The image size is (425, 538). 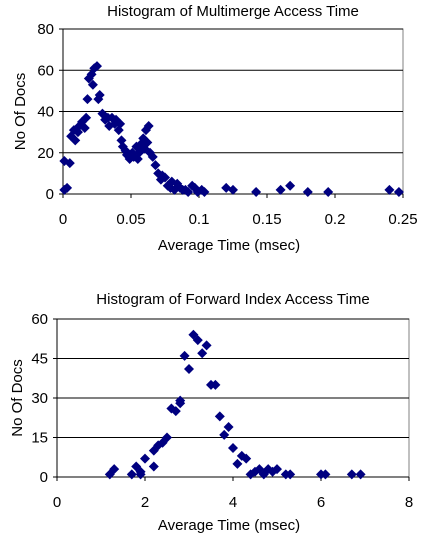 What do you see at coordinates (130, 219) in the screenshot?
I see `x-tick-label: 0.05` at bounding box center [130, 219].